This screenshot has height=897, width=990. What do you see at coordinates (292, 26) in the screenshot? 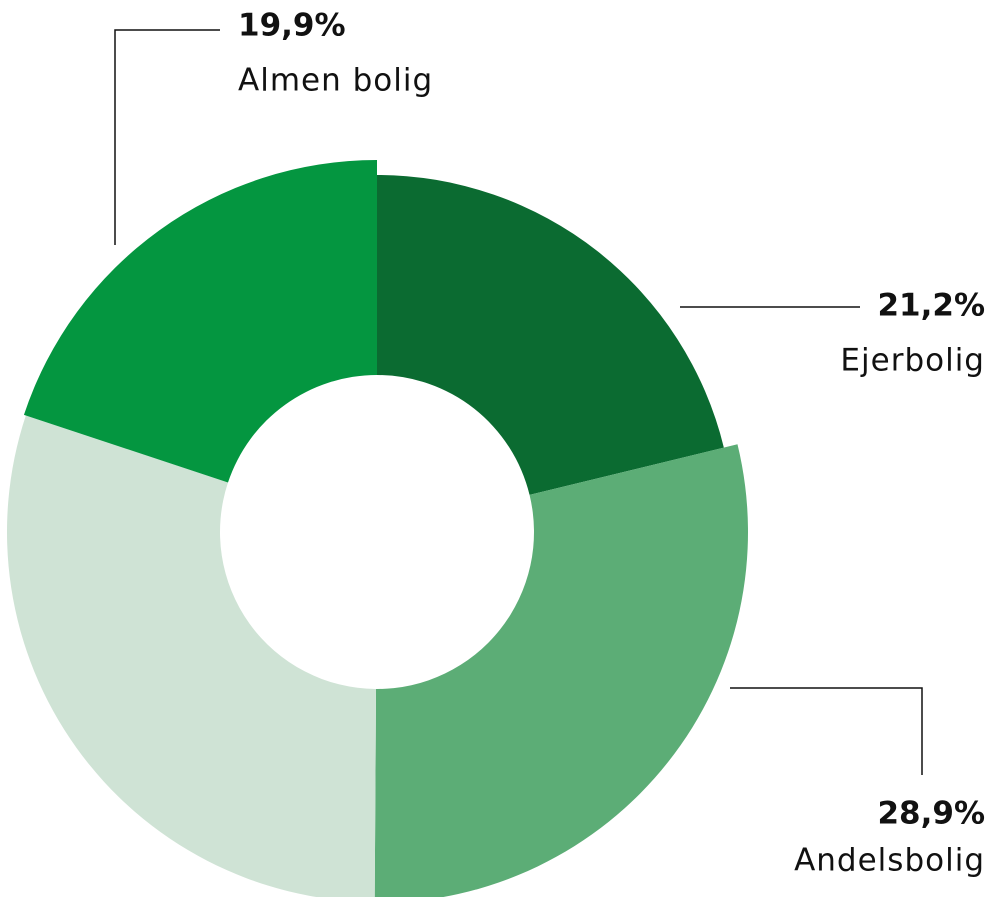
I see `value-label: 19,9%` at bounding box center [292, 26].